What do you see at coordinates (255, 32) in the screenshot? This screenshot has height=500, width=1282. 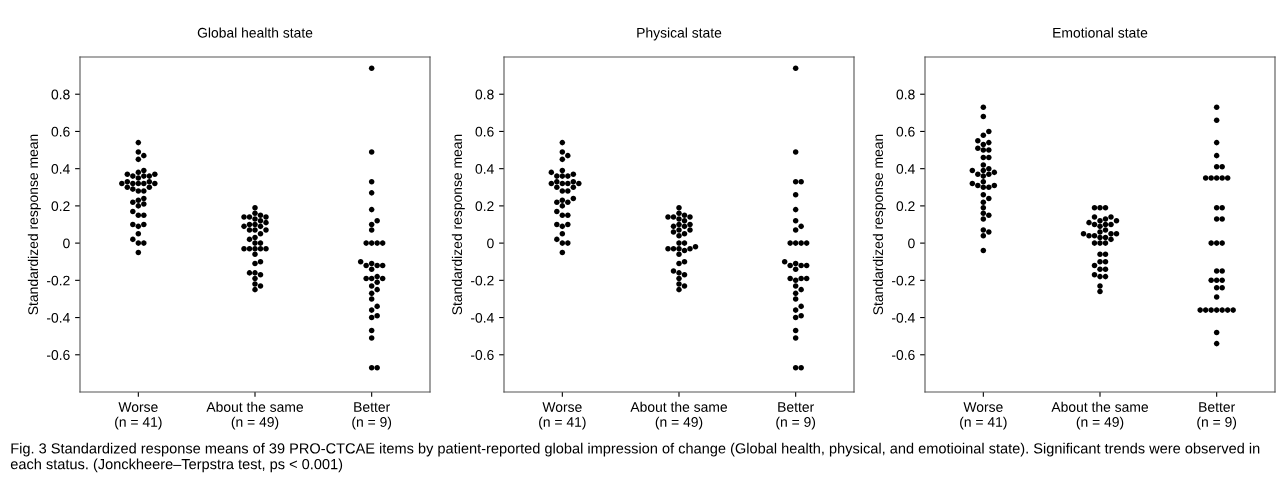 I see `chart-title: Global health state` at bounding box center [255, 32].